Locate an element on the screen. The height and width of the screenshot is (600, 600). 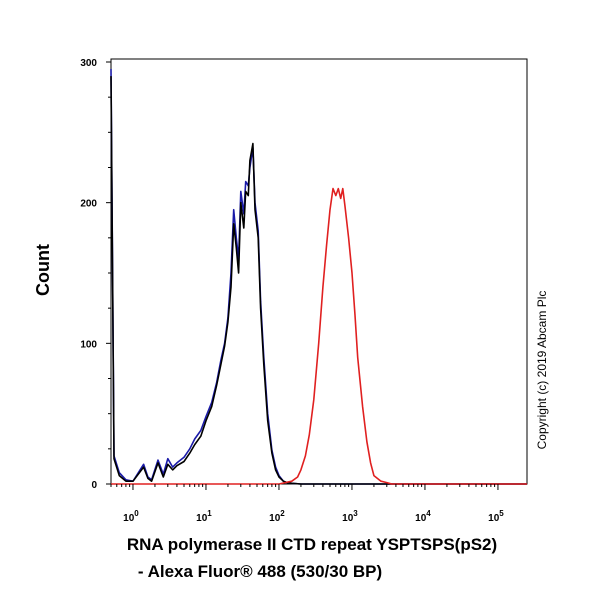
y-tick-label: 100 is located at coordinates (88, 344).